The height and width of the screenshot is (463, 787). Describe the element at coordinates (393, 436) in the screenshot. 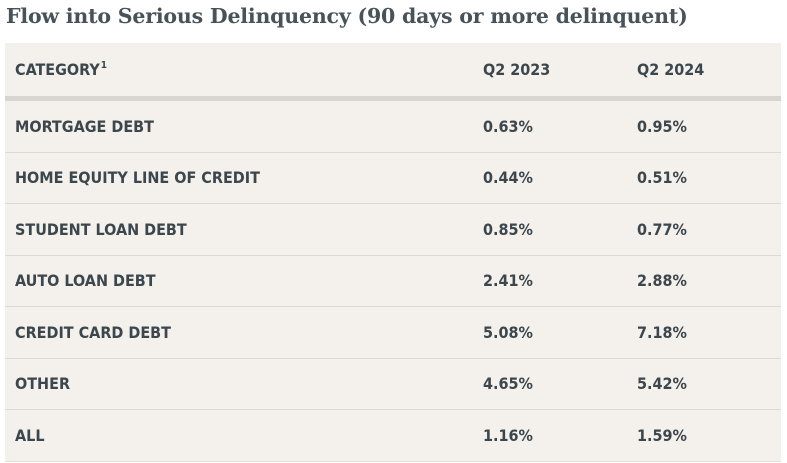

I see `table-row: ALL 1.16% 1.59%` at that location.